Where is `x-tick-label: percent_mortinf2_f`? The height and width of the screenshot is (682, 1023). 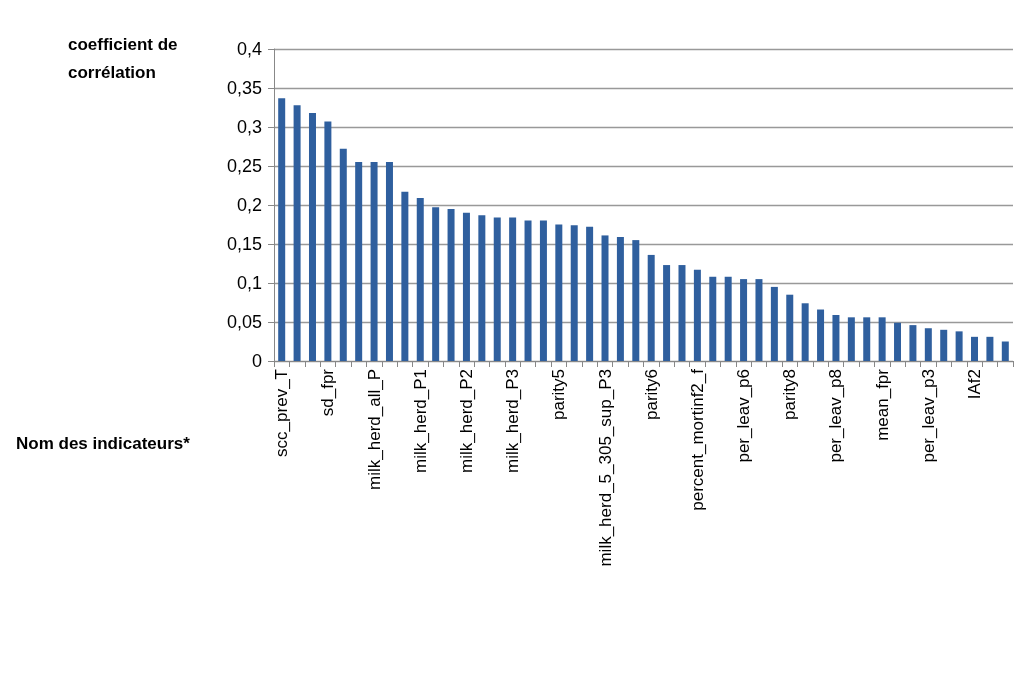
x-tick-label: percent_mortinf2_f is located at coordinates (697, 439).